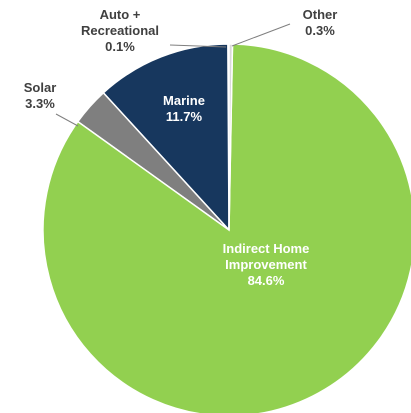 The height and width of the screenshot is (413, 411). Describe the element at coordinates (266, 256) in the screenshot. I see `category-label: Indirect Home Improvement` at that location.